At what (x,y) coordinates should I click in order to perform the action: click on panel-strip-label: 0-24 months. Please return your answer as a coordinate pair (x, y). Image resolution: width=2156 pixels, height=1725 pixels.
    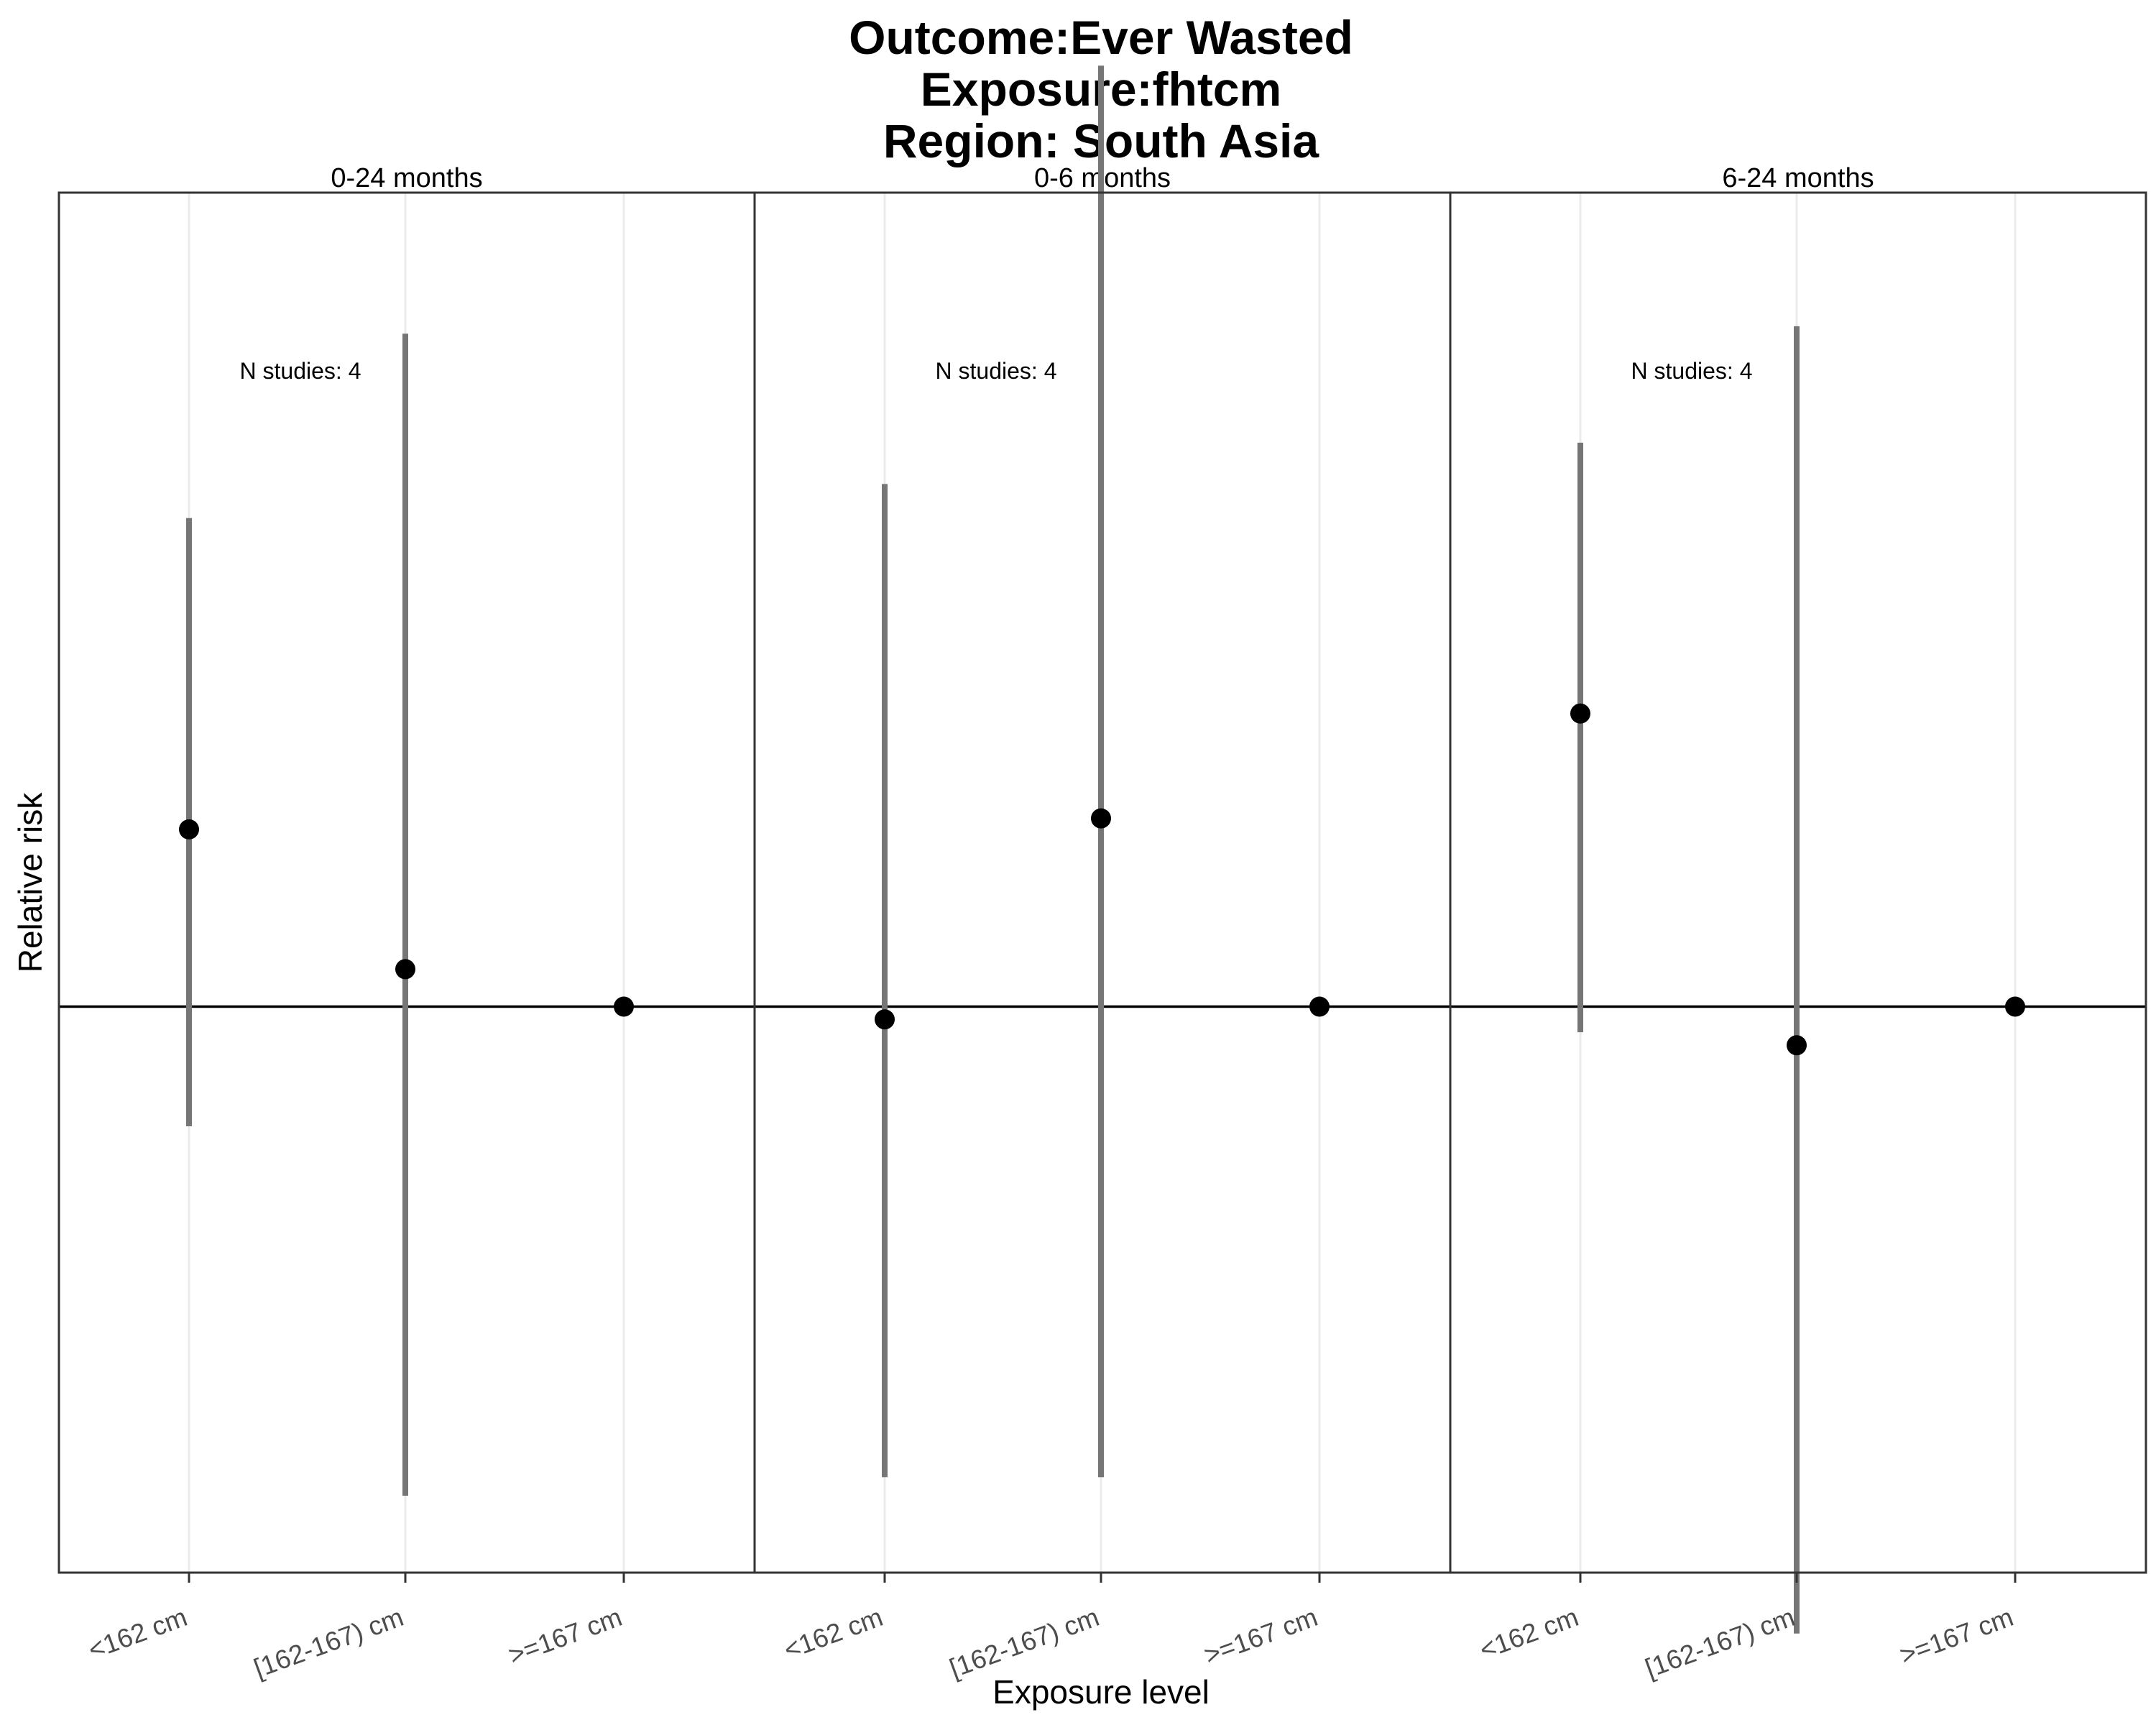
    Looking at the image, I should click on (407, 178).